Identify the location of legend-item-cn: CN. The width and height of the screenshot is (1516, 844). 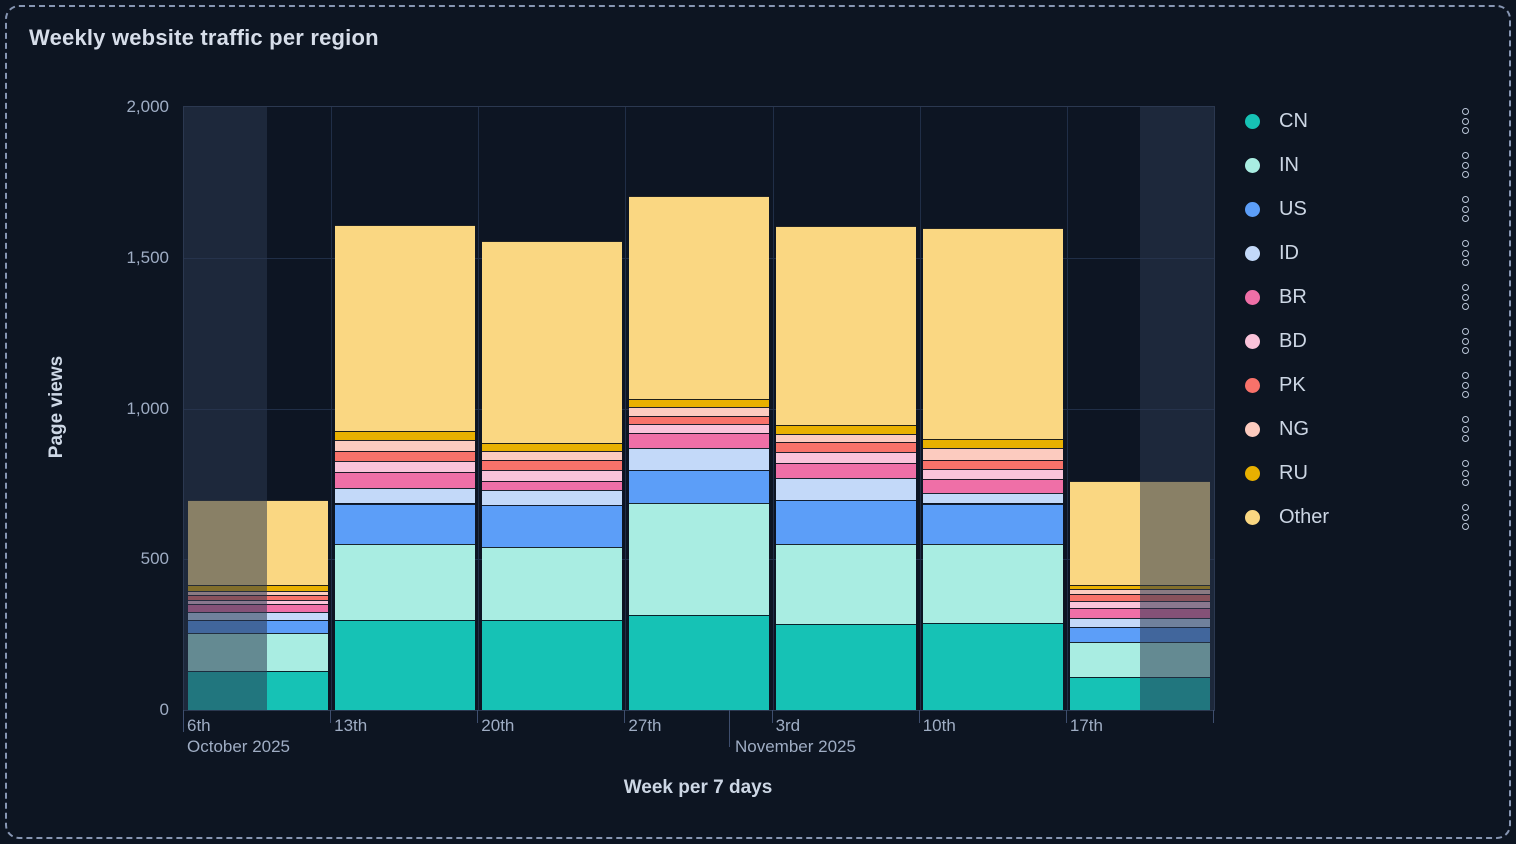
(1359, 121).